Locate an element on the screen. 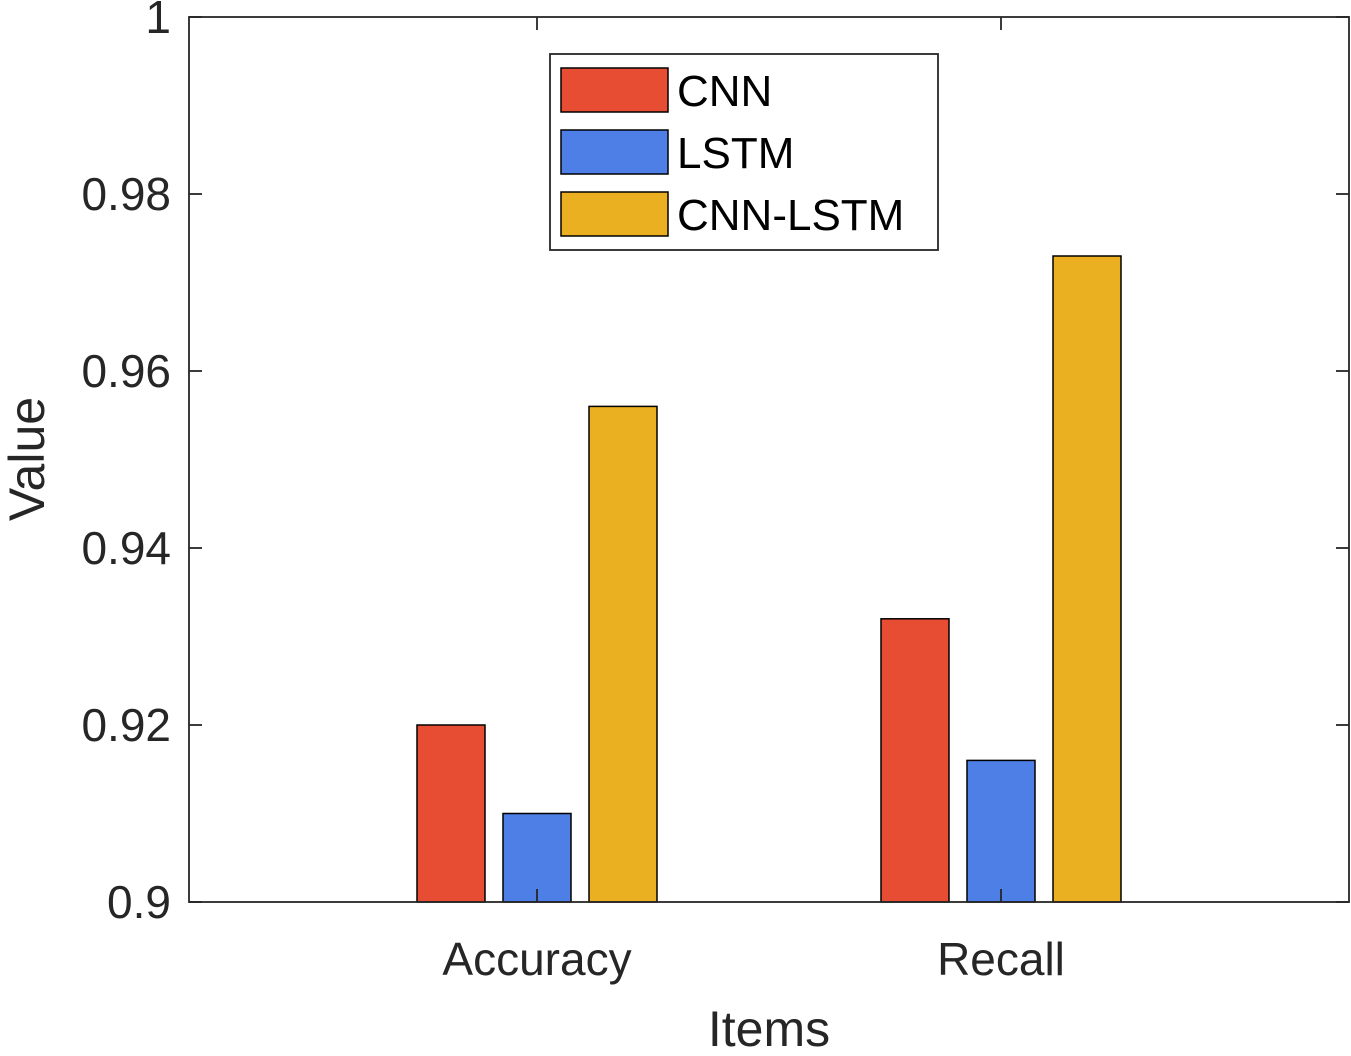  legend: CNN LSTM CNN-LSTM is located at coordinates (744, 152).